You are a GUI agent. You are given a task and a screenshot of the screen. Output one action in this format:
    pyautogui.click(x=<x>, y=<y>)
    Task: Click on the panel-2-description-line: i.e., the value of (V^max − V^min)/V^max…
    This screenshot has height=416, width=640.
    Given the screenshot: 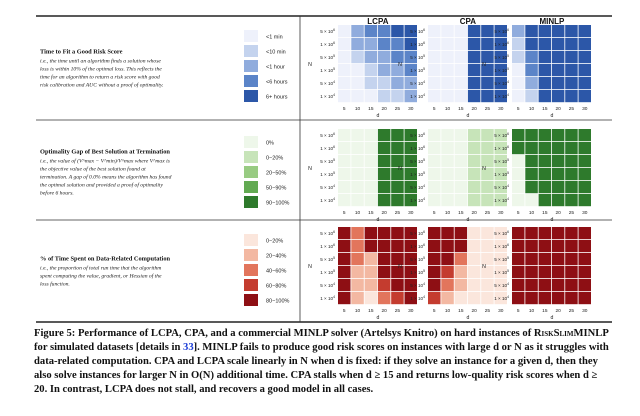 What is the action you would take?
    pyautogui.click(x=105, y=161)
    